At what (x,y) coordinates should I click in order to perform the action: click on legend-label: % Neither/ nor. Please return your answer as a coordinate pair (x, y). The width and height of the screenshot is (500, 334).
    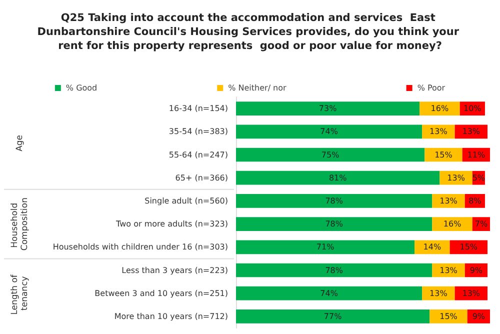
    Looking at the image, I should click on (258, 88).